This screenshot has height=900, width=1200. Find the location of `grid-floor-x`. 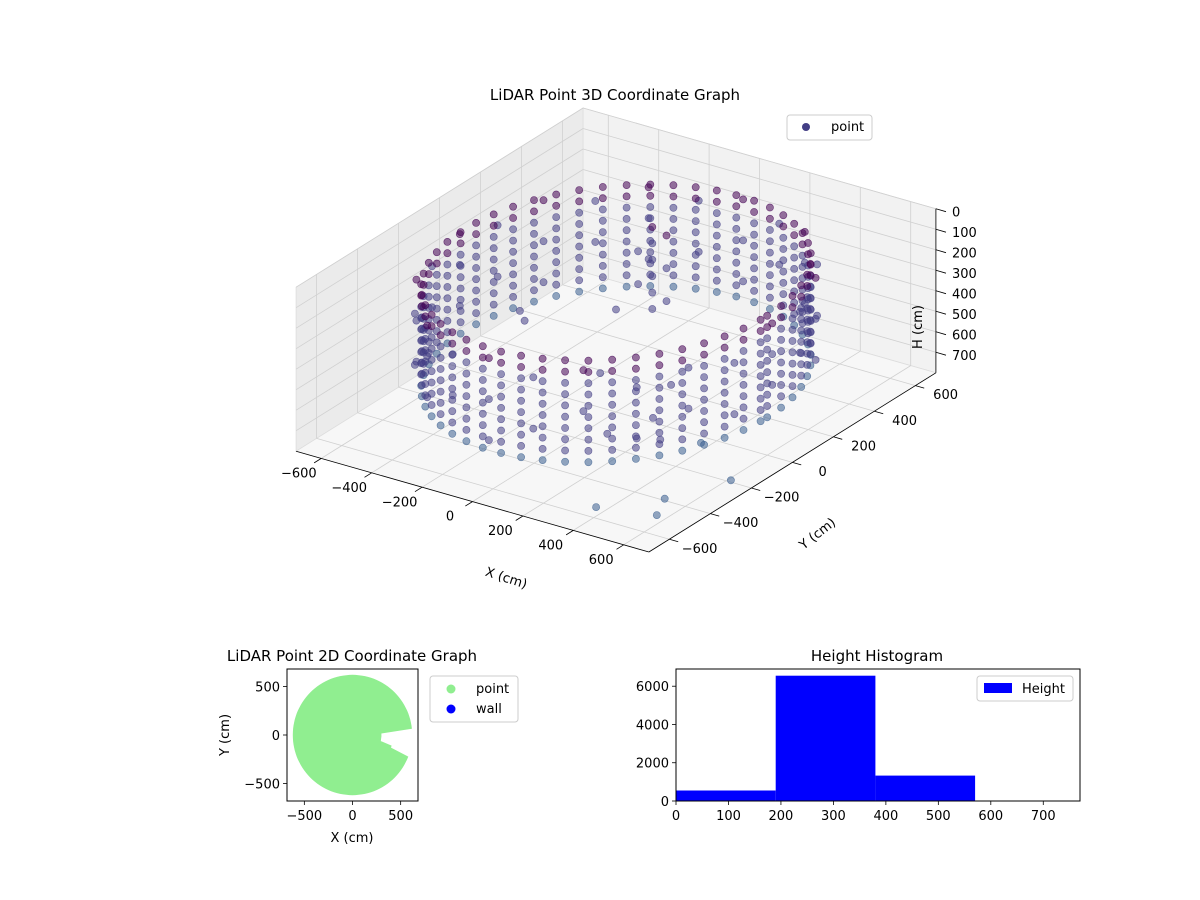

grid-floor-x is located at coordinates (767, 455).